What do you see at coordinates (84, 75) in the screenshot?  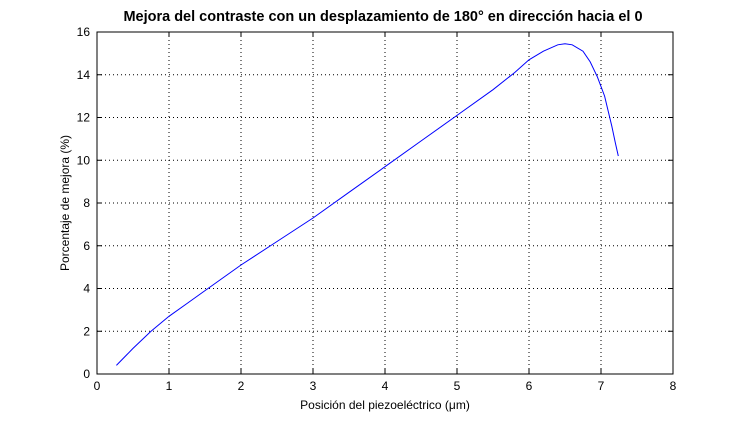 I see `y-tick-label: 14` at bounding box center [84, 75].